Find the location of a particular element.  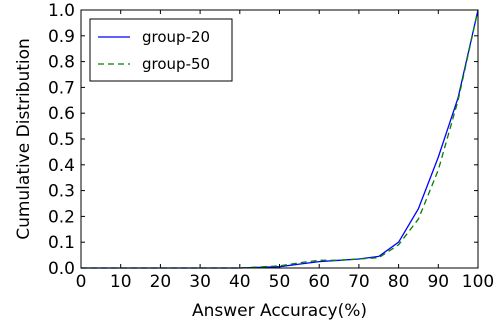

y-tick-label: 0.8 is located at coordinates (61, 63).